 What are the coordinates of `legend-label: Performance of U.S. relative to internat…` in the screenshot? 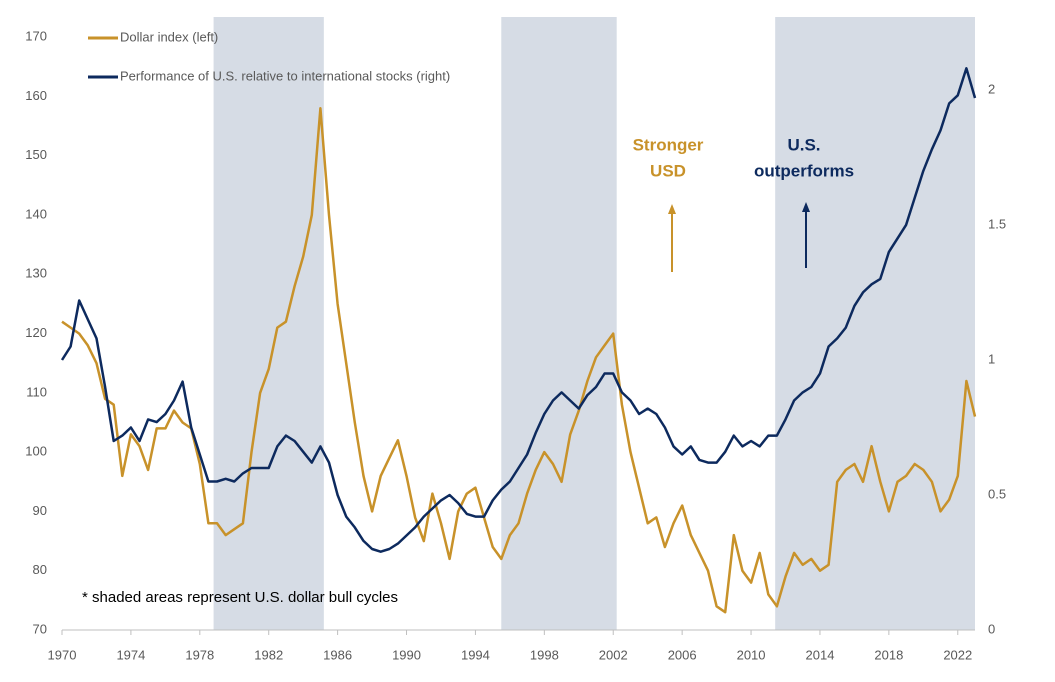 It's located at (285, 75).